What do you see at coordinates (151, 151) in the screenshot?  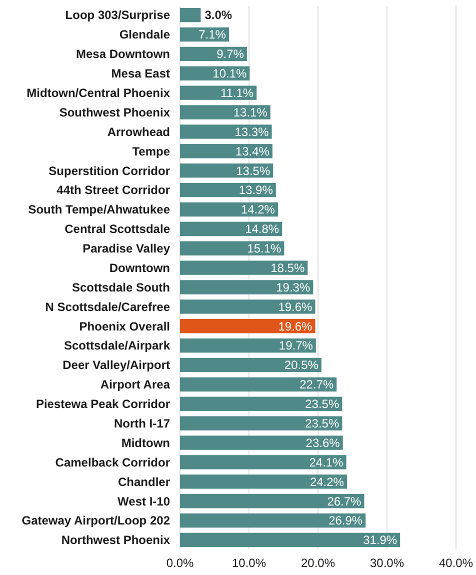 I see `y-tick-label: Tempe` at bounding box center [151, 151].